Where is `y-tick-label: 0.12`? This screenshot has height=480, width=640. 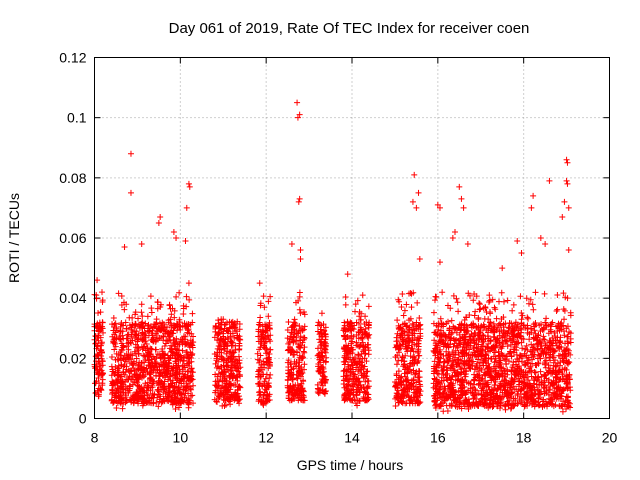
y-tick-label: 0.12 is located at coordinates (72, 58).